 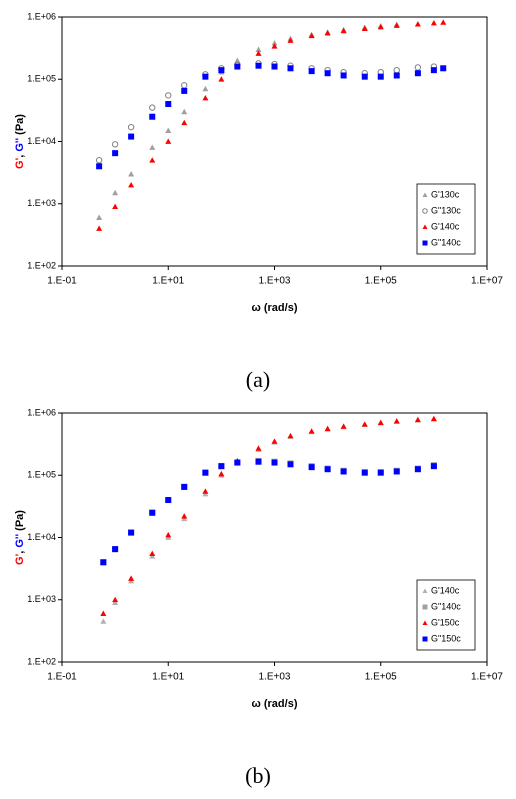 What do you see at coordinates (446, 242) in the screenshot?
I see `legend-label: G"140c` at bounding box center [446, 242].